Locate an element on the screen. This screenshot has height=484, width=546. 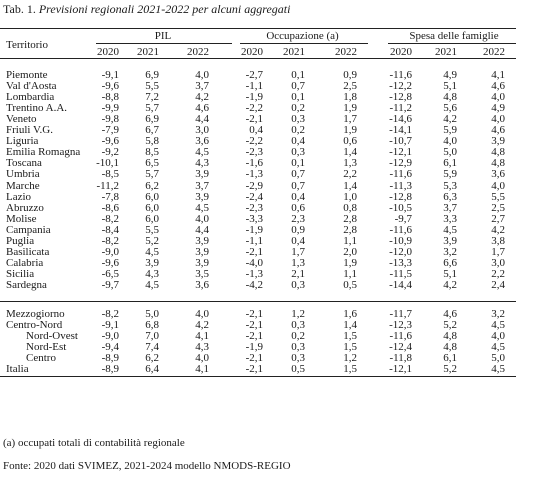
row-label: Lombardia is located at coordinates (30, 97).